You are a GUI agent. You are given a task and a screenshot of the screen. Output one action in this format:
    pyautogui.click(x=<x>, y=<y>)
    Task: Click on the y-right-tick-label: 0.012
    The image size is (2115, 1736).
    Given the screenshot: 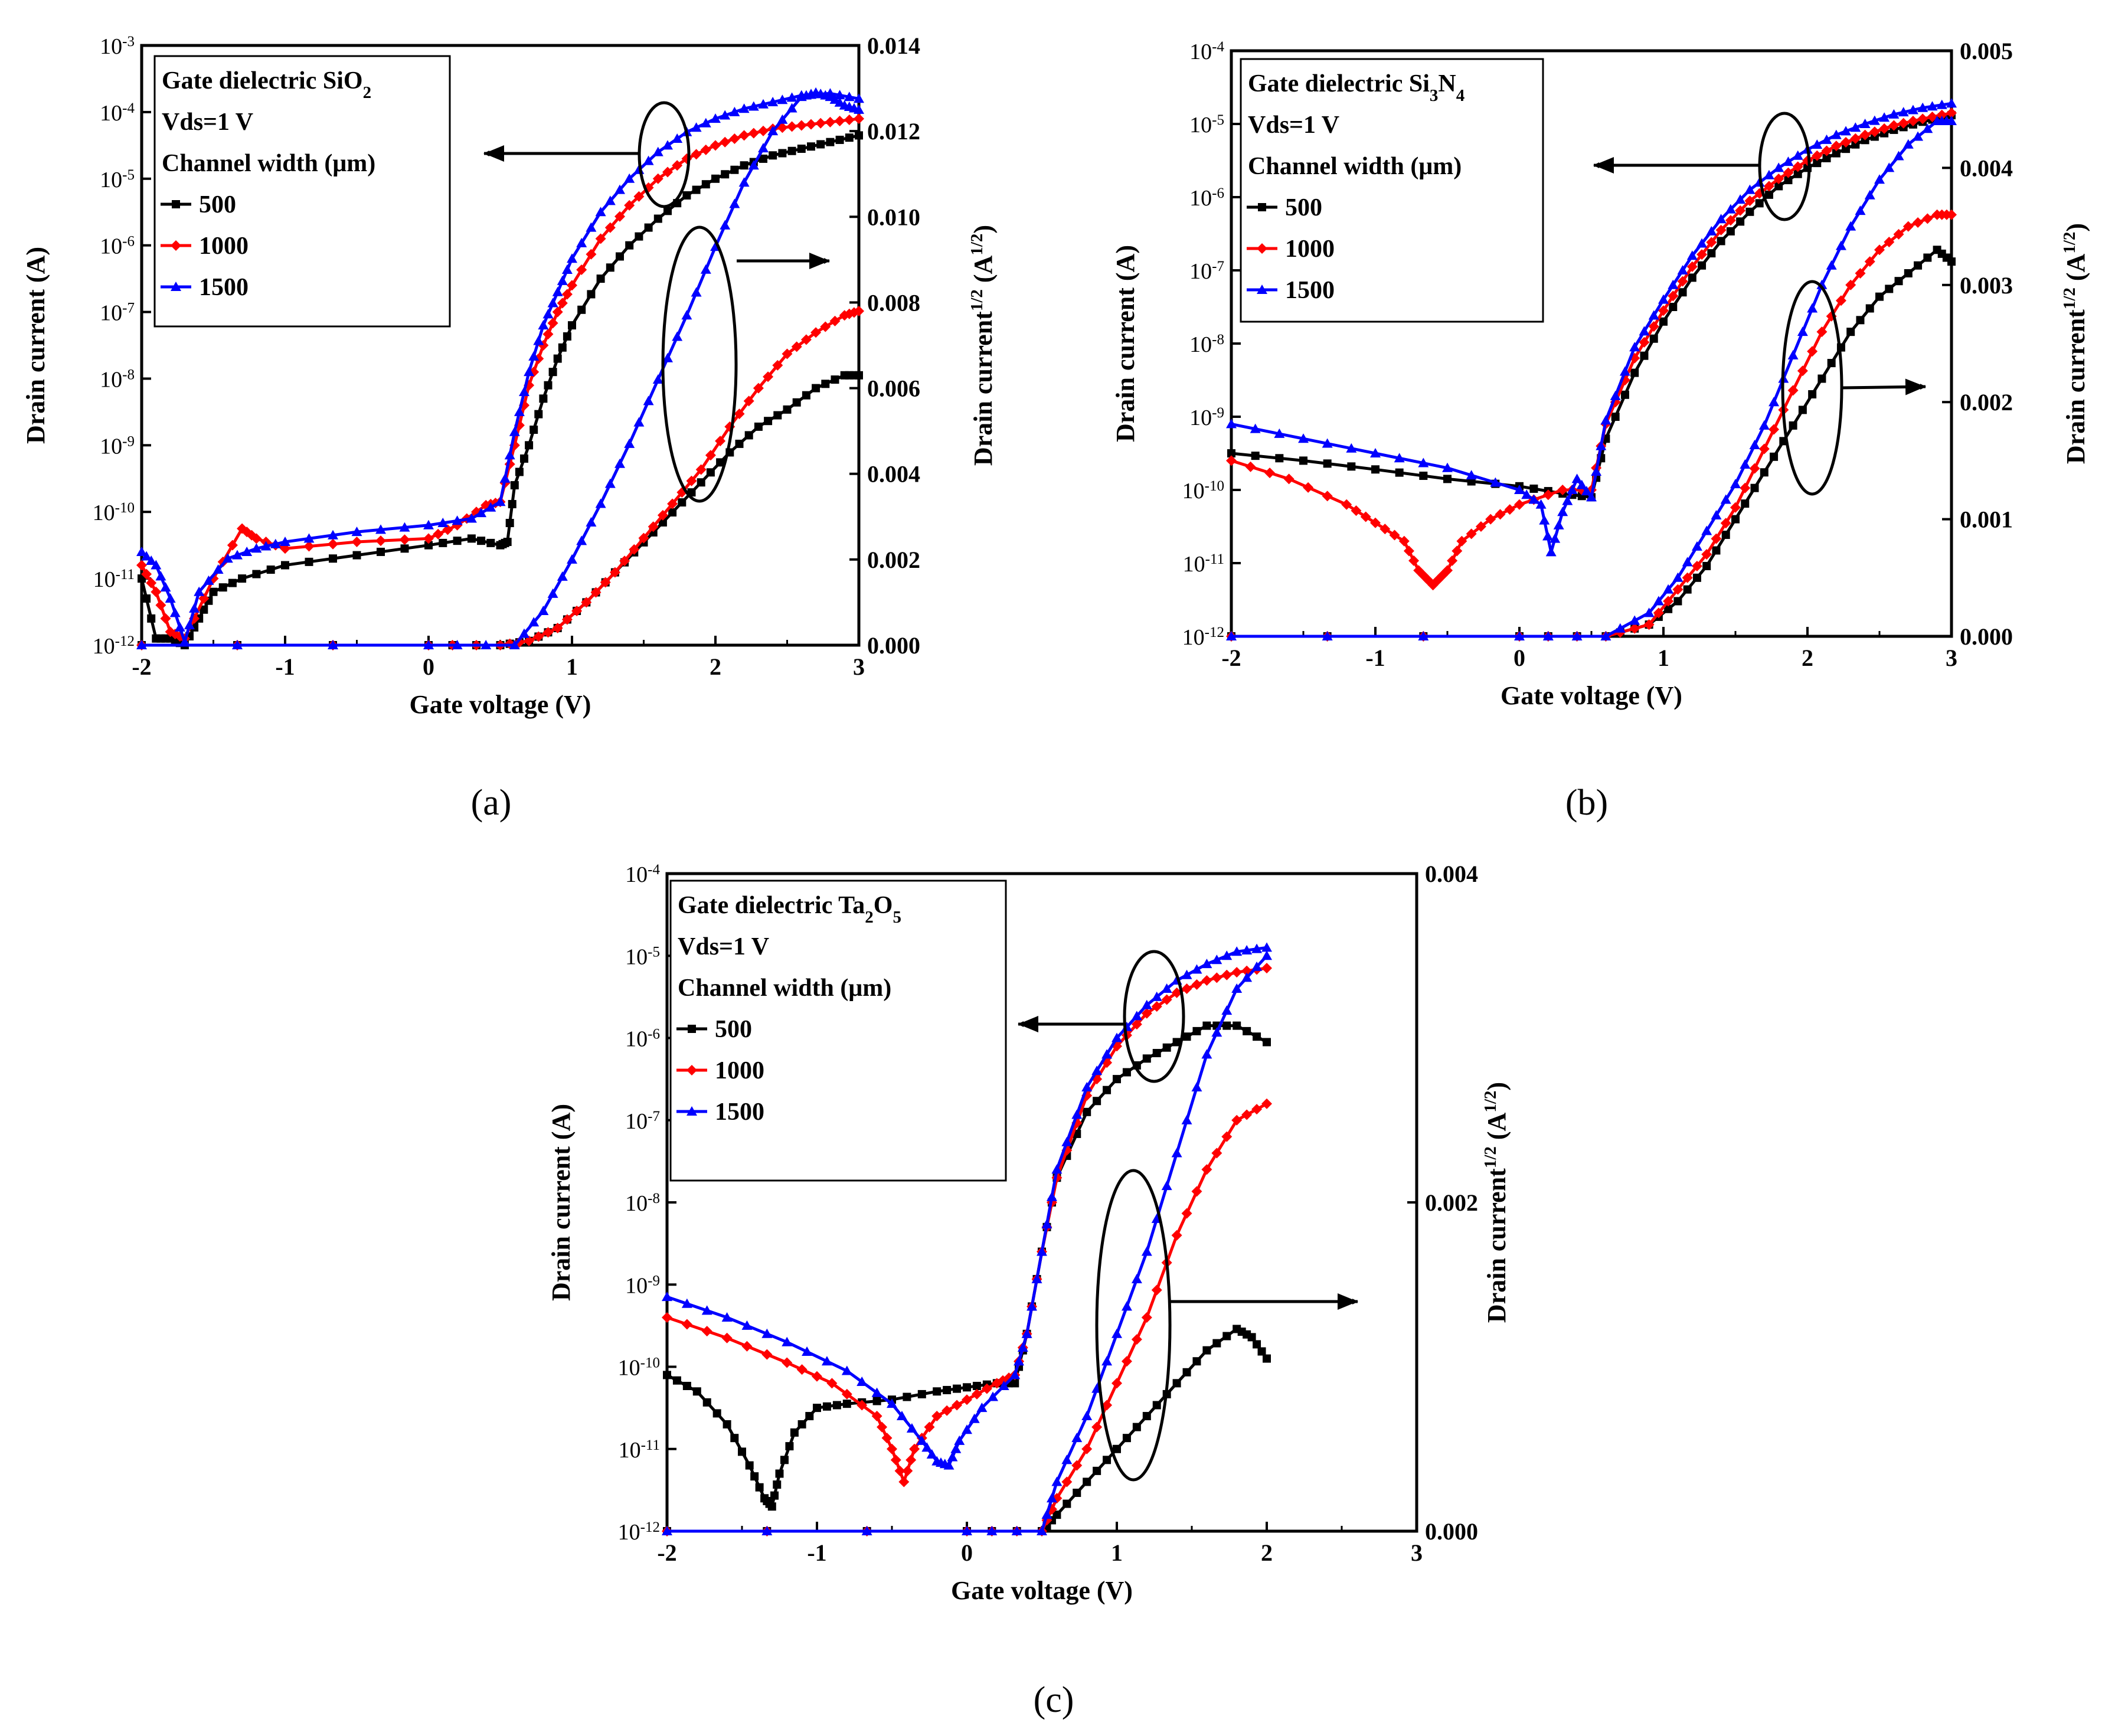 What is the action you would take?
    pyautogui.click(x=893, y=131)
    